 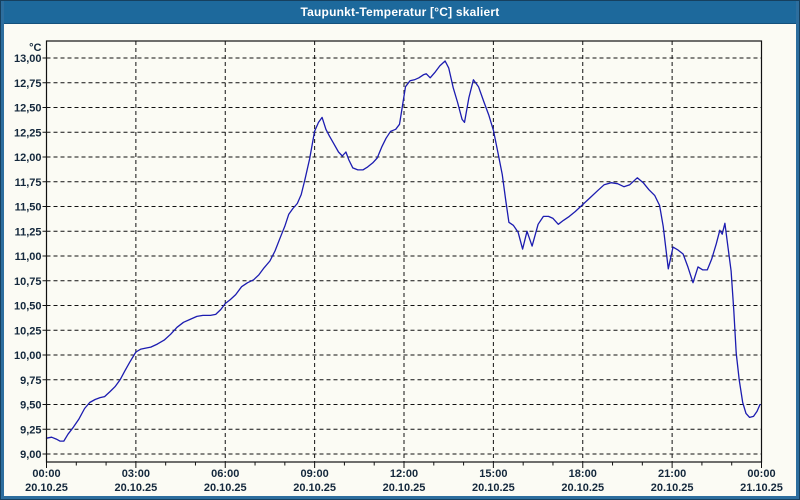 I want to click on y-tick-label: 12,75, so click(x=28, y=84).